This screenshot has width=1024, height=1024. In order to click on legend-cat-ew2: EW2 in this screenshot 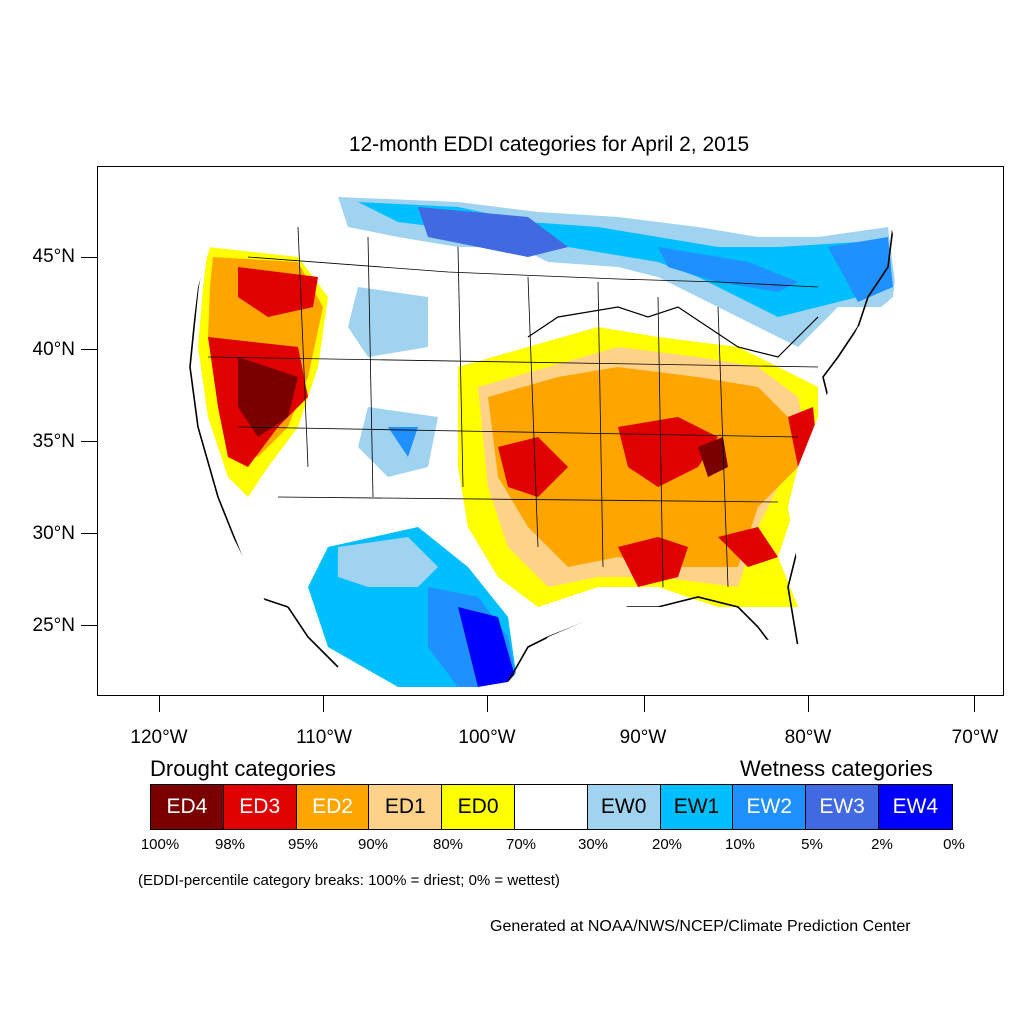, I will do `click(770, 807)`.